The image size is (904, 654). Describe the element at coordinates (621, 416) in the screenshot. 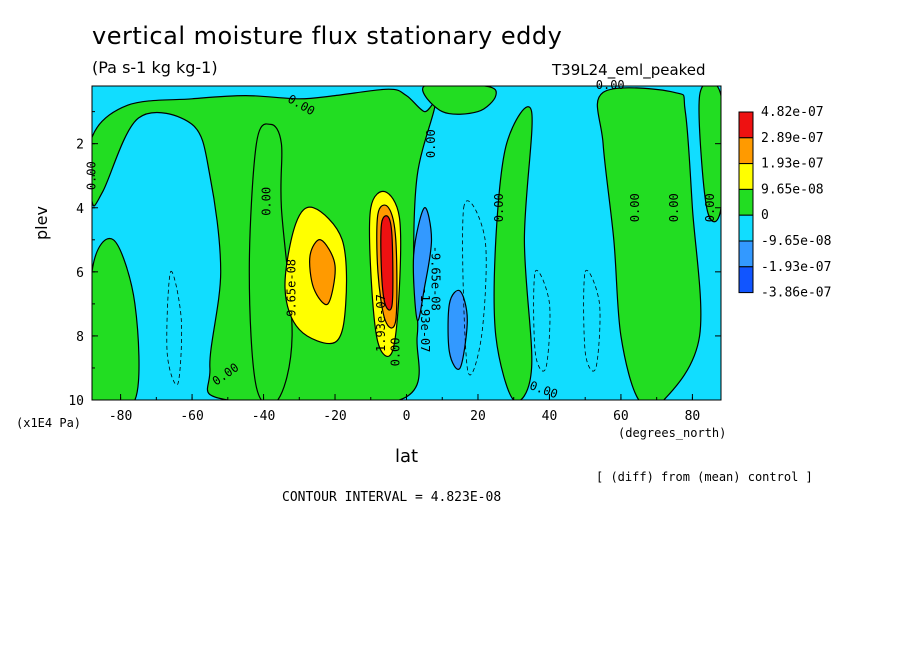

I see `x-tick-label: 60` at that location.